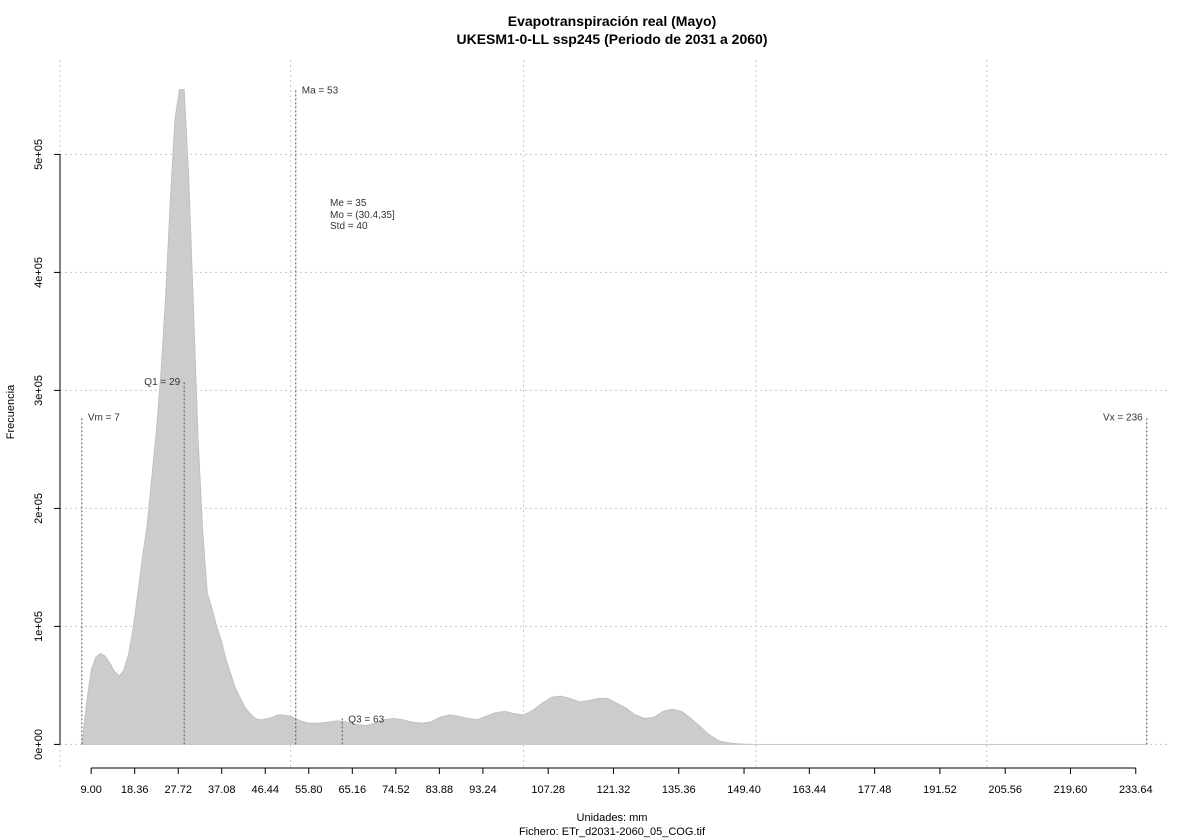 This screenshot has height=840, width=1200. I want to click on stat-median: Me = 35, so click(348, 203).